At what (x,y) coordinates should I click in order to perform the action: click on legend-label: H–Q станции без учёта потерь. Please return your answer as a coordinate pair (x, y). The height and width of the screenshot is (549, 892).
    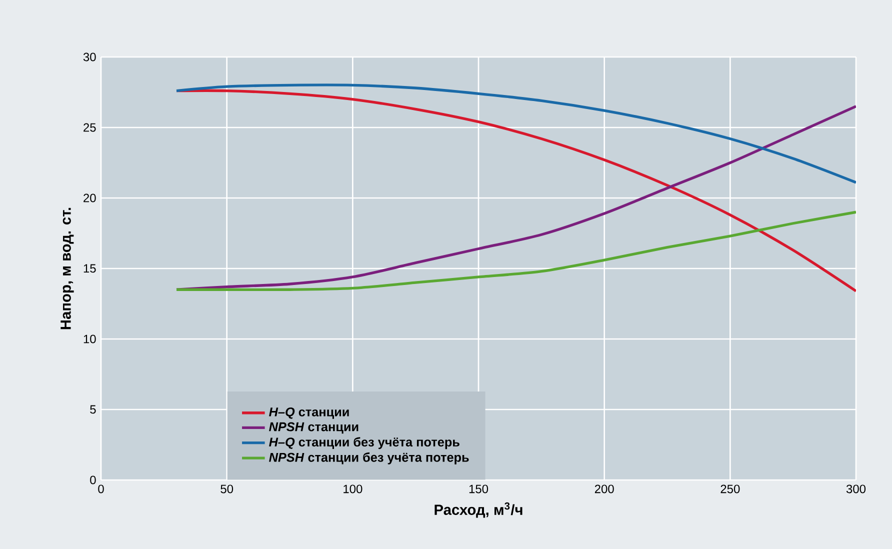
    Looking at the image, I should click on (364, 443).